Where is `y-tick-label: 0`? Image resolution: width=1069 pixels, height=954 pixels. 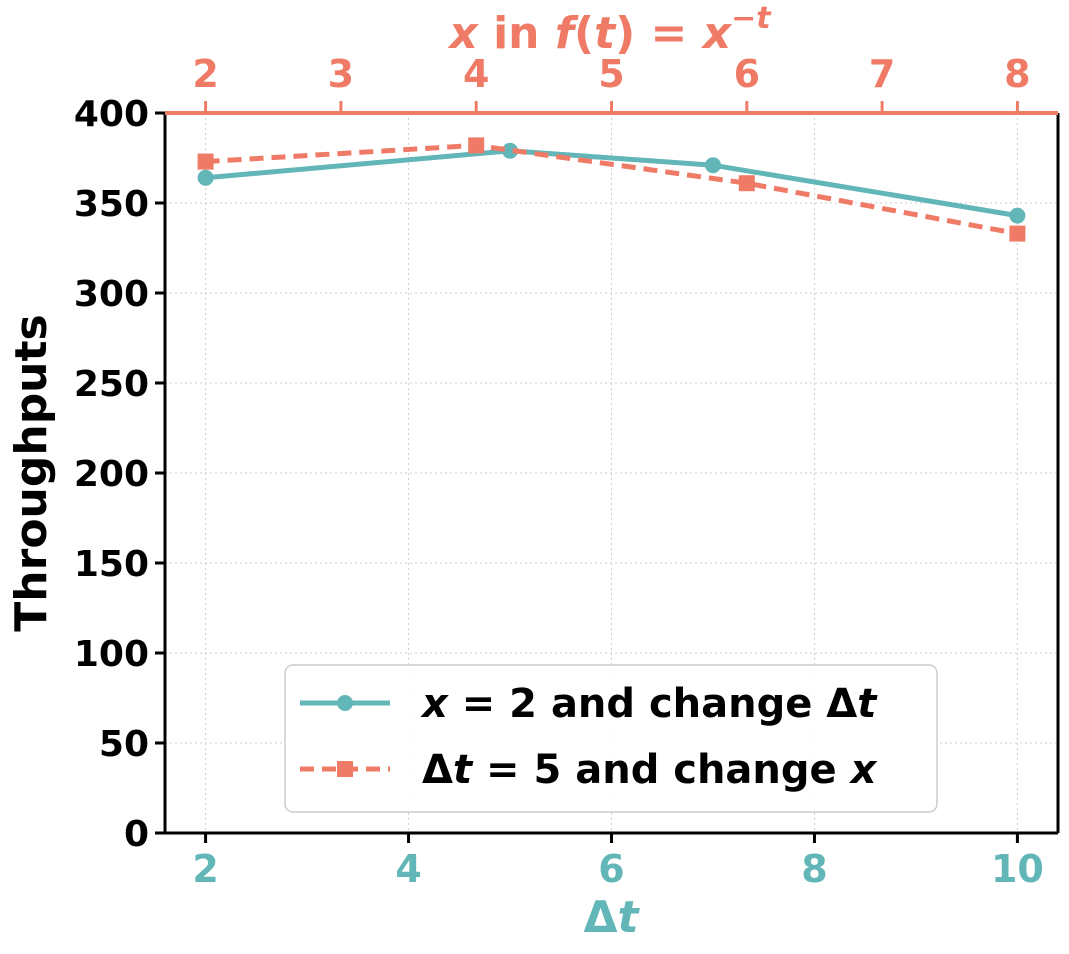
y-tick-label: 0 is located at coordinates (136, 834).